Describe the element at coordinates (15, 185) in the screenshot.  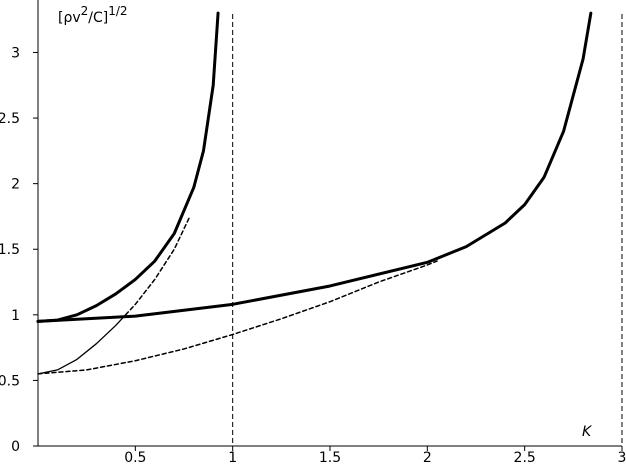
I see `y-tick-label: 2` at that location.